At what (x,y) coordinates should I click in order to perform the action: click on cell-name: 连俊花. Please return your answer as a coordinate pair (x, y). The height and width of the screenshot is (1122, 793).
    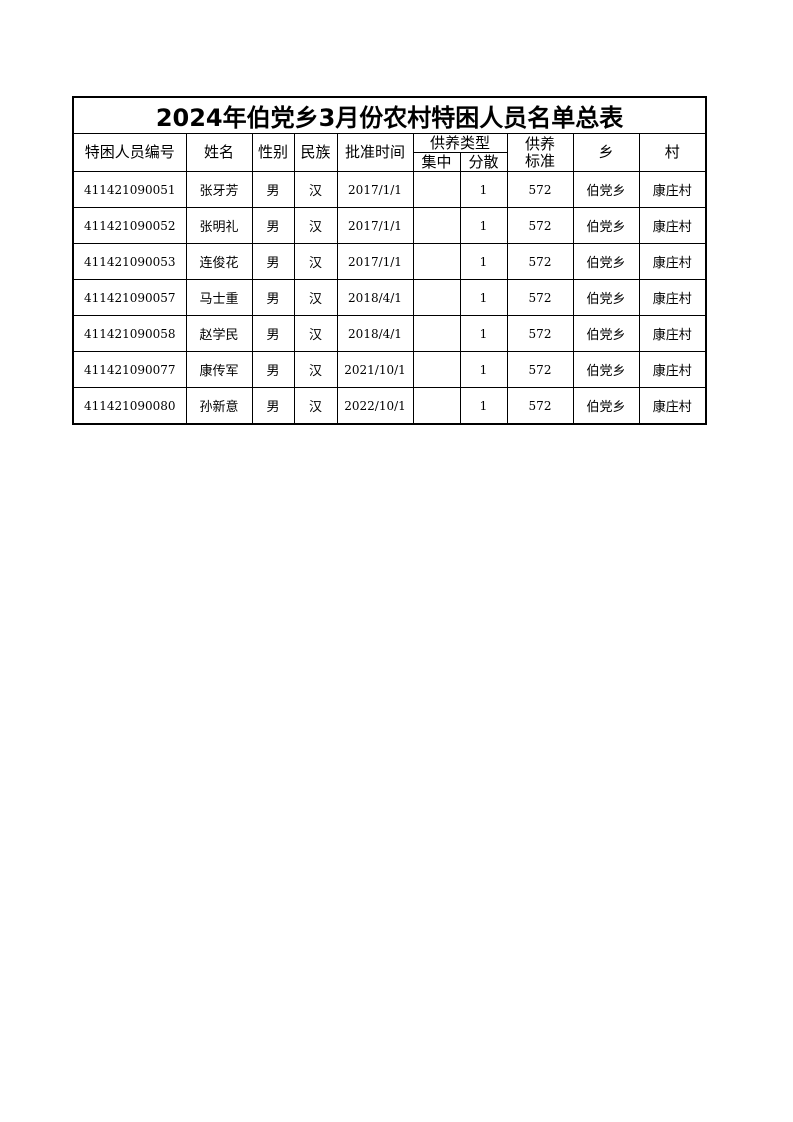
    Looking at the image, I should click on (219, 261).